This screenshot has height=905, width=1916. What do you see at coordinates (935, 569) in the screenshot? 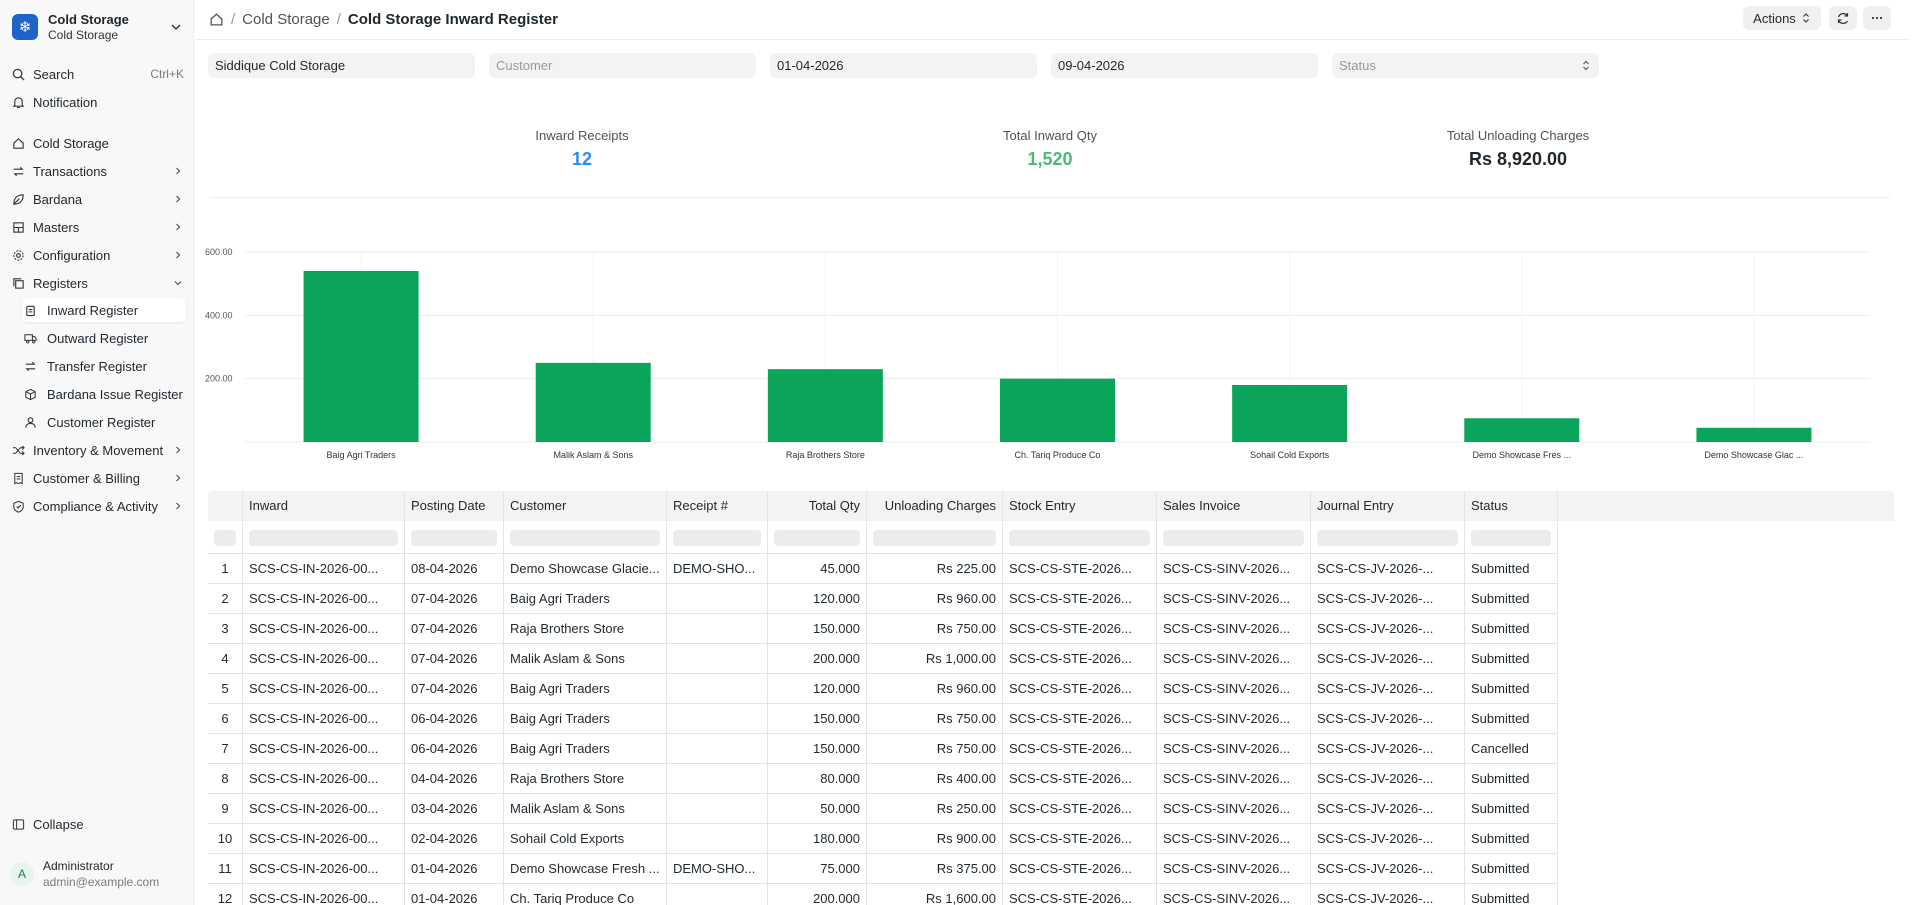
I see `cell-unloading-charges: Rs 225.00` at bounding box center [935, 569].